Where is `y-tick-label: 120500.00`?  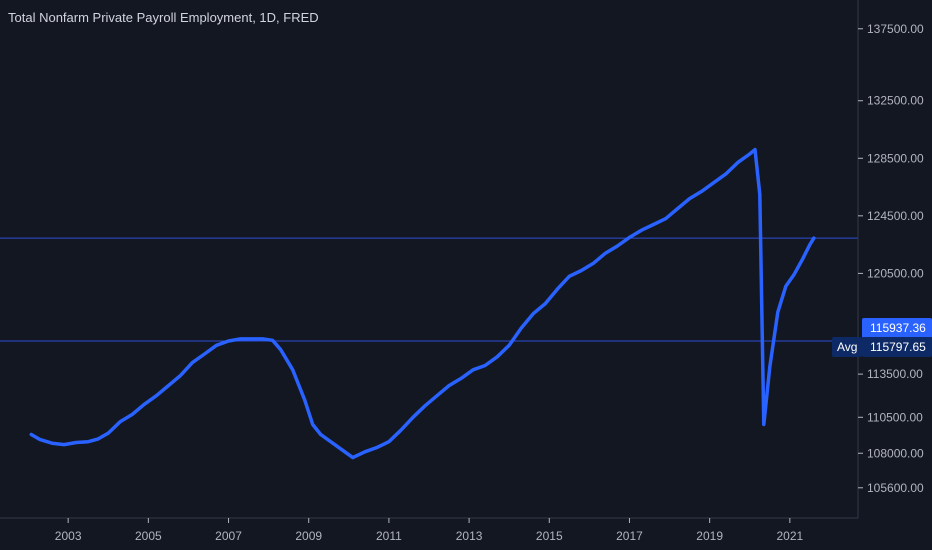 y-tick-label: 120500.00 is located at coordinates (895, 273).